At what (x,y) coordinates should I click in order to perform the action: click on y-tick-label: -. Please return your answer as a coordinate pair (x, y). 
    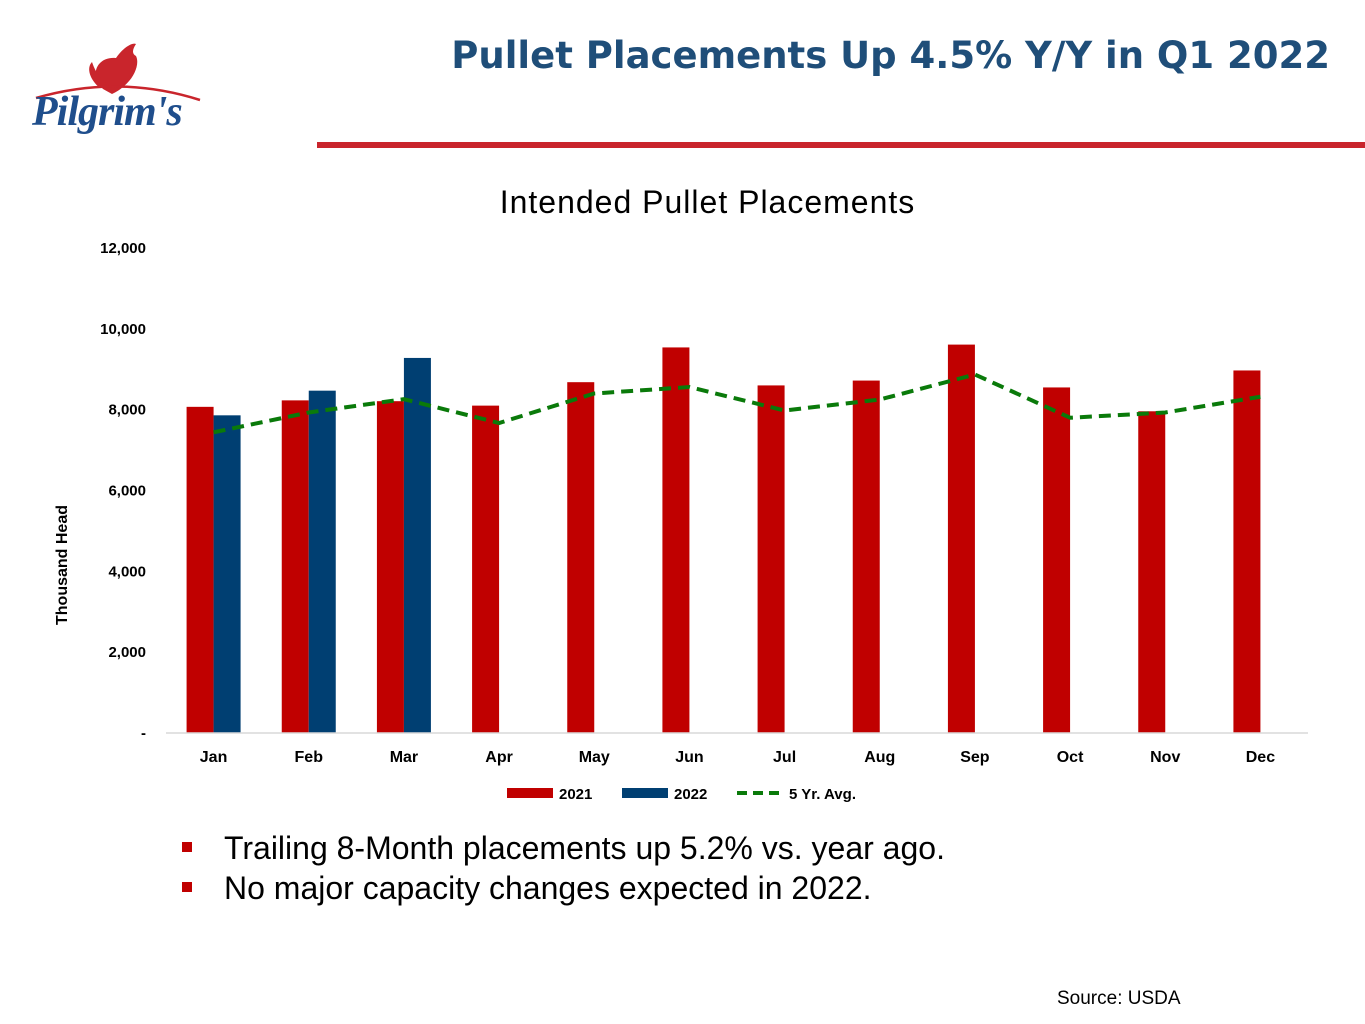
    Looking at the image, I should click on (143, 733).